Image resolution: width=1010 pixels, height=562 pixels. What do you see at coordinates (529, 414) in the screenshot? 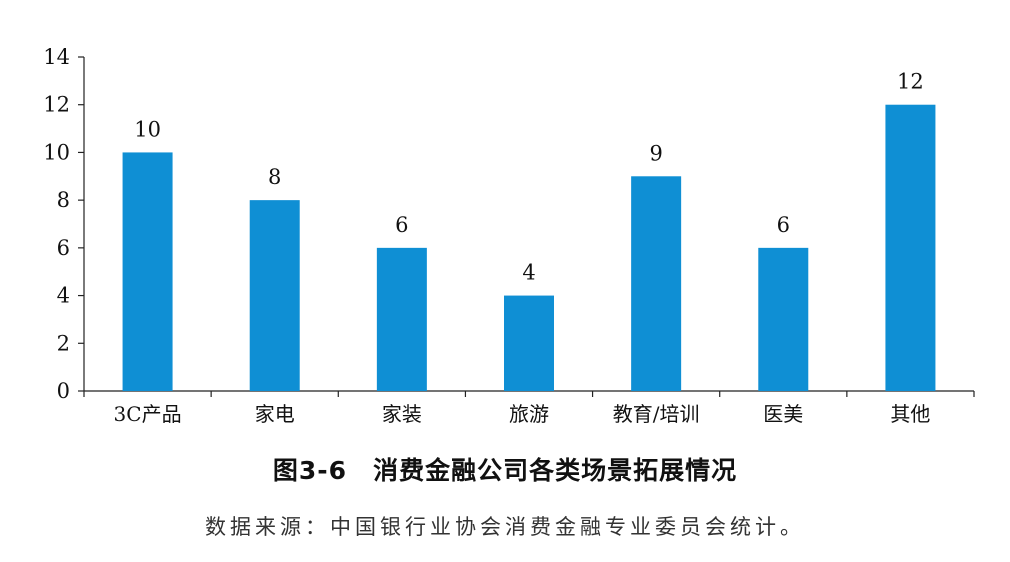
I see `x-category-label: 旅游` at bounding box center [529, 414].